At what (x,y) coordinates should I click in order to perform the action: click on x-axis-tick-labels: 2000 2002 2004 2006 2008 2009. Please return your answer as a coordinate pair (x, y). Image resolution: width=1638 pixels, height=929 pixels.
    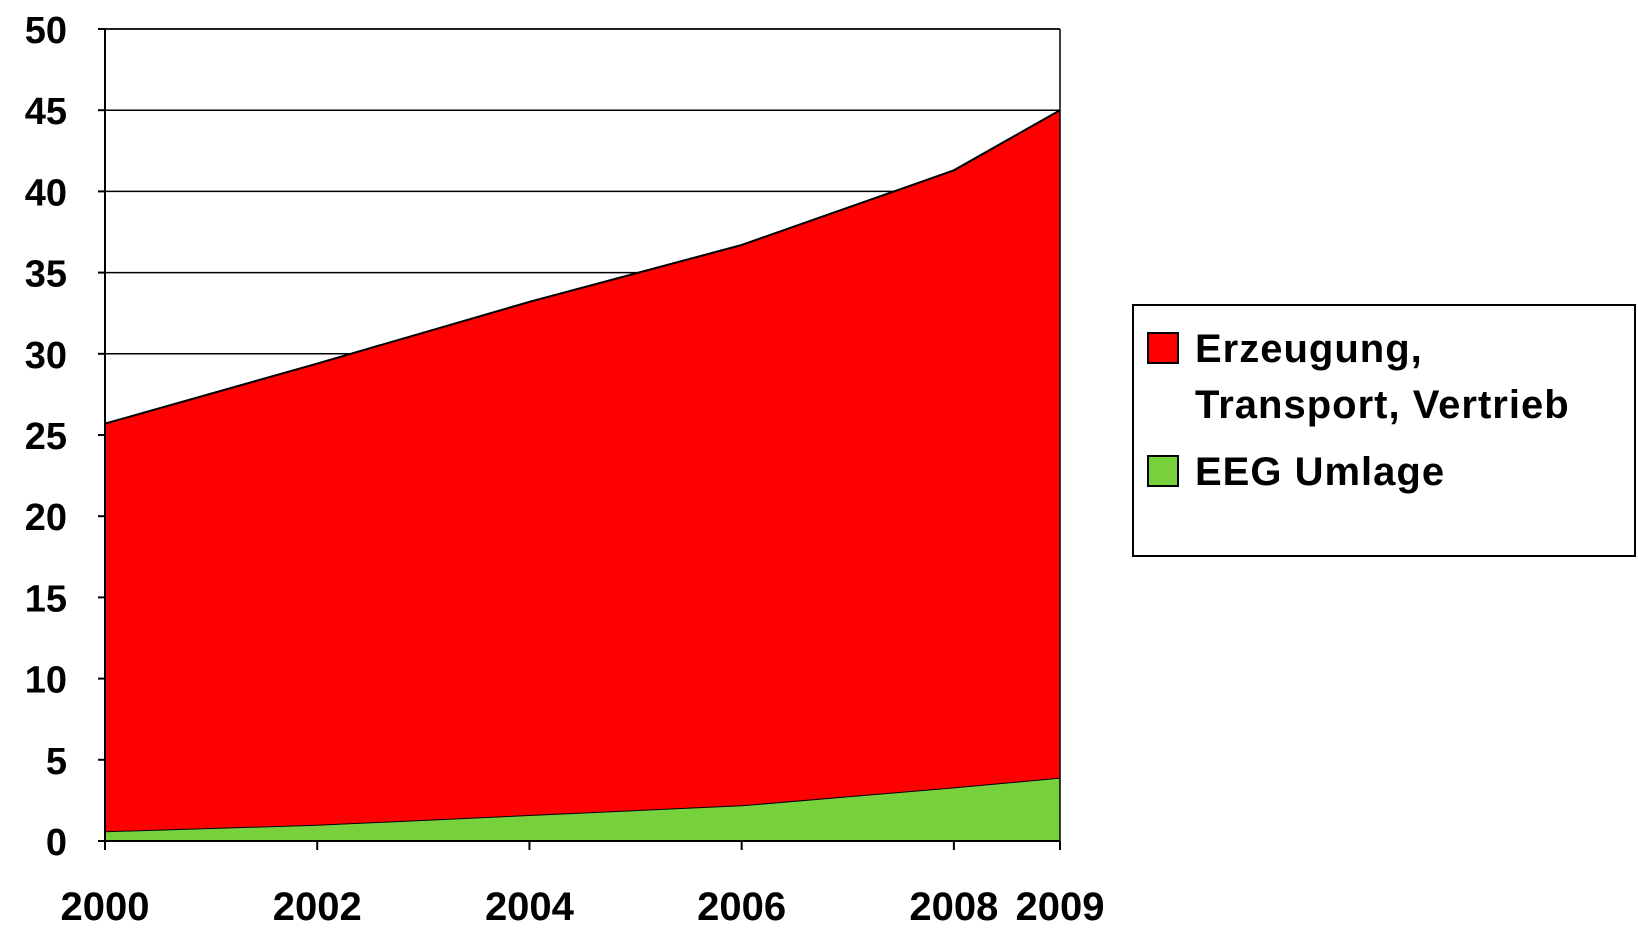
    Looking at the image, I should click on (583, 907).